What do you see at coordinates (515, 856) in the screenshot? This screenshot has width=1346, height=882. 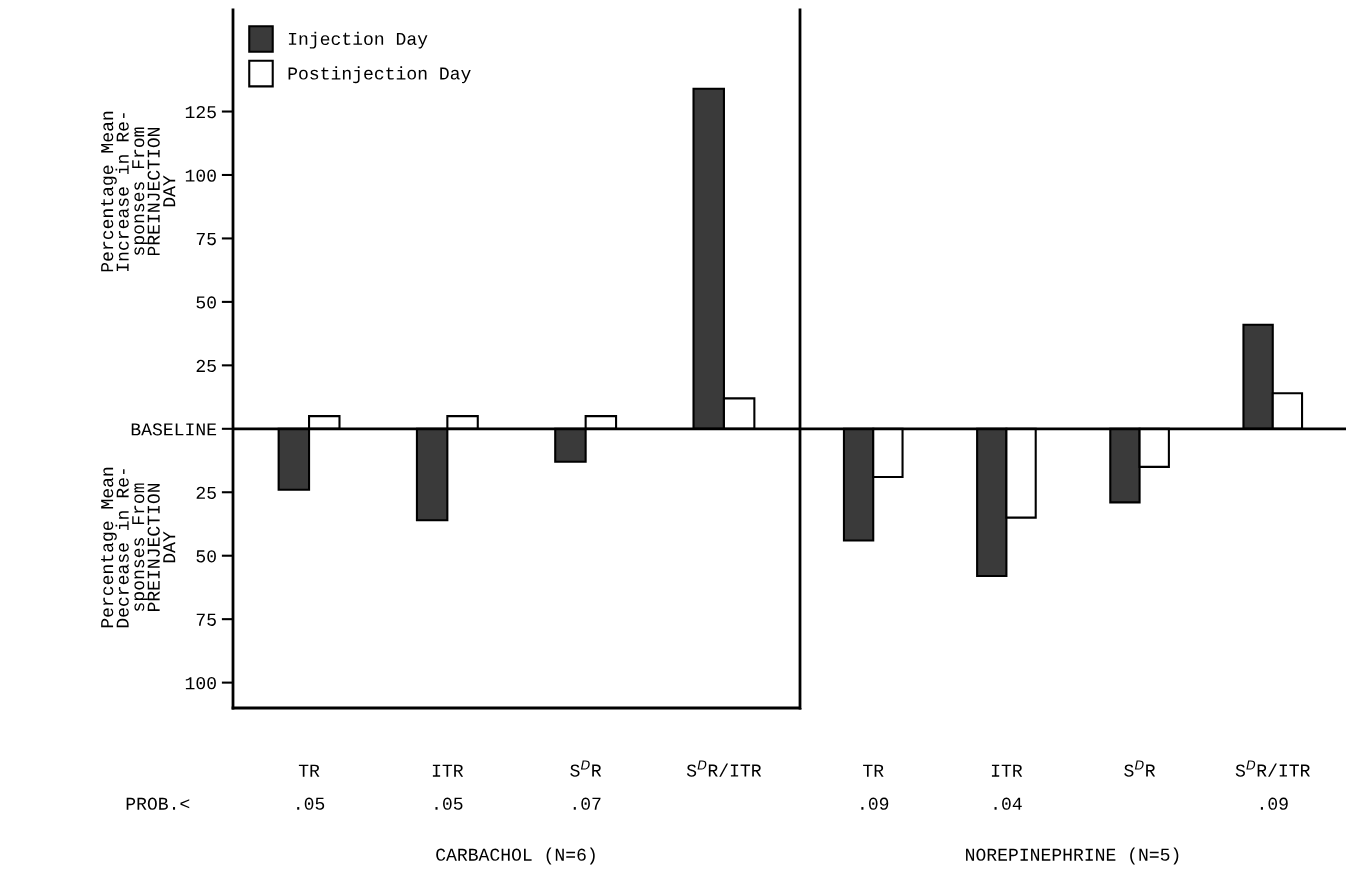 I see `x-axis-title: CARBACHOL (N=6)` at bounding box center [515, 856].